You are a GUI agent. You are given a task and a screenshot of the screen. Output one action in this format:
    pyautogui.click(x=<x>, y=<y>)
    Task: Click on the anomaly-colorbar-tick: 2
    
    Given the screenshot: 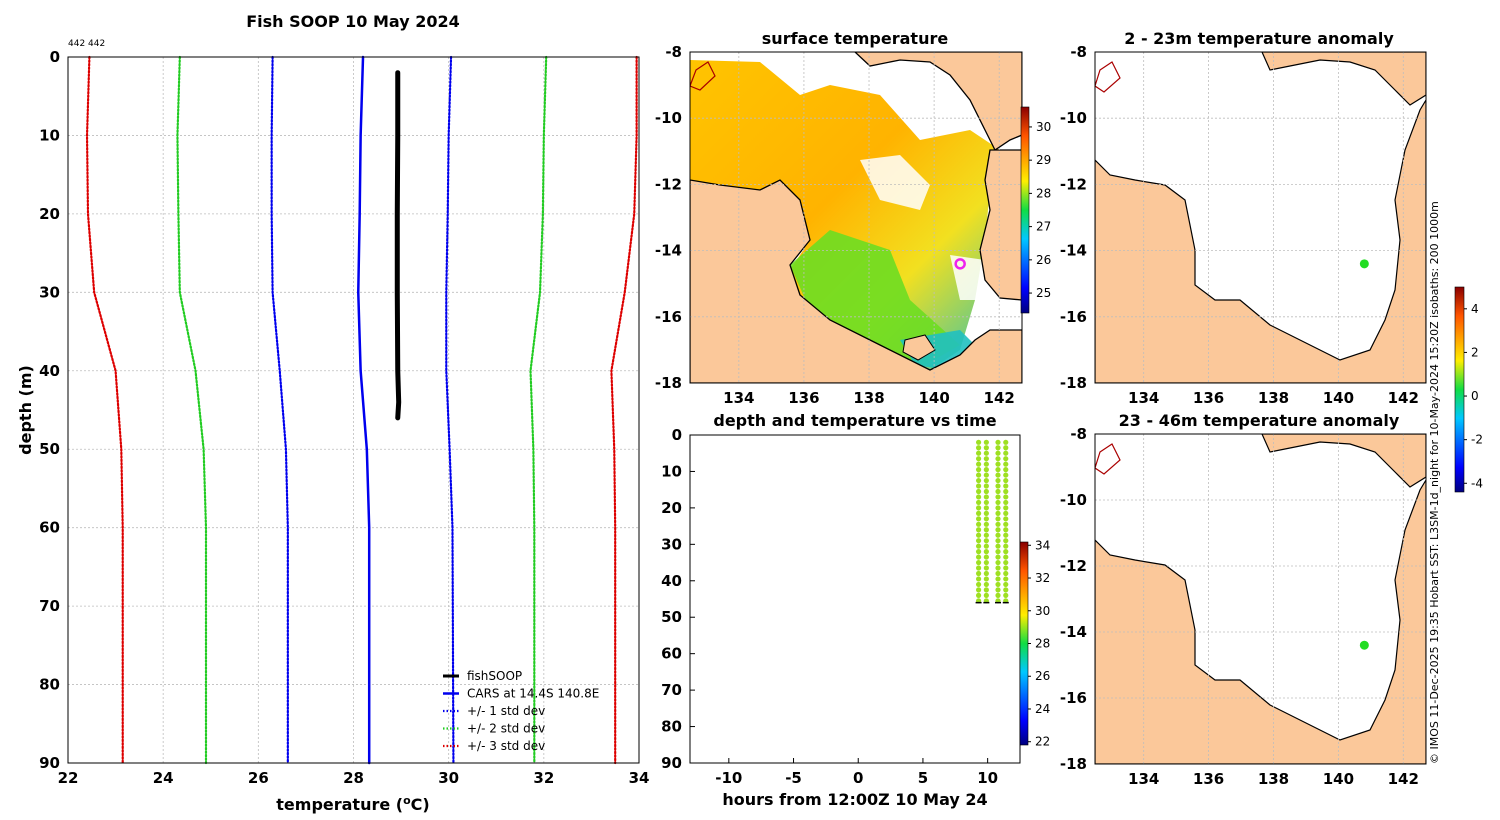 What is the action you would take?
    pyautogui.click(x=1475, y=352)
    